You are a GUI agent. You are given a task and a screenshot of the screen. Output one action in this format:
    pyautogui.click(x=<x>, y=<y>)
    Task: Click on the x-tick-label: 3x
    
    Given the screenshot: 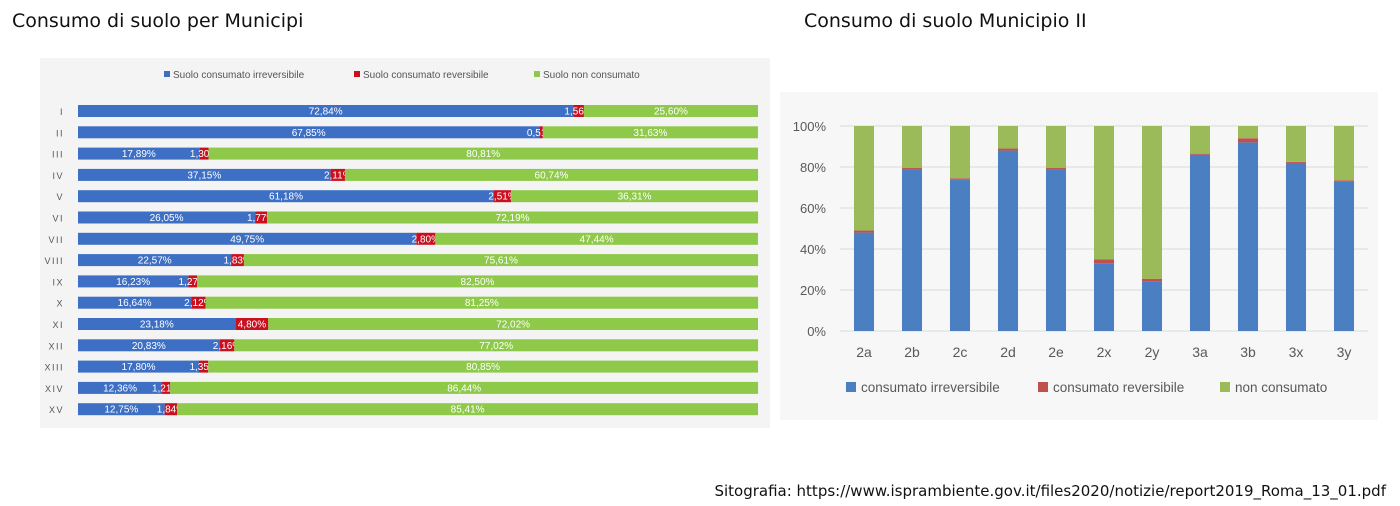 What is the action you would take?
    pyautogui.click(x=1296, y=352)
    